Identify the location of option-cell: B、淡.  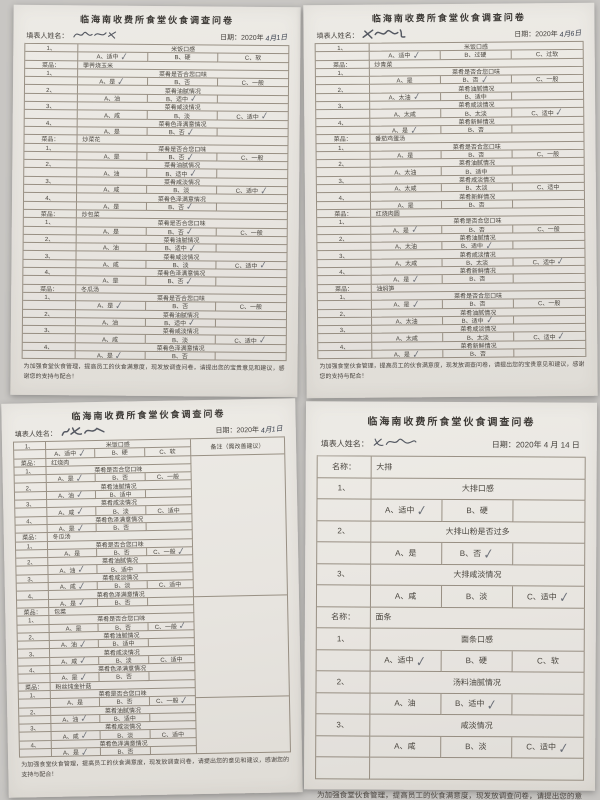
(477, 596).